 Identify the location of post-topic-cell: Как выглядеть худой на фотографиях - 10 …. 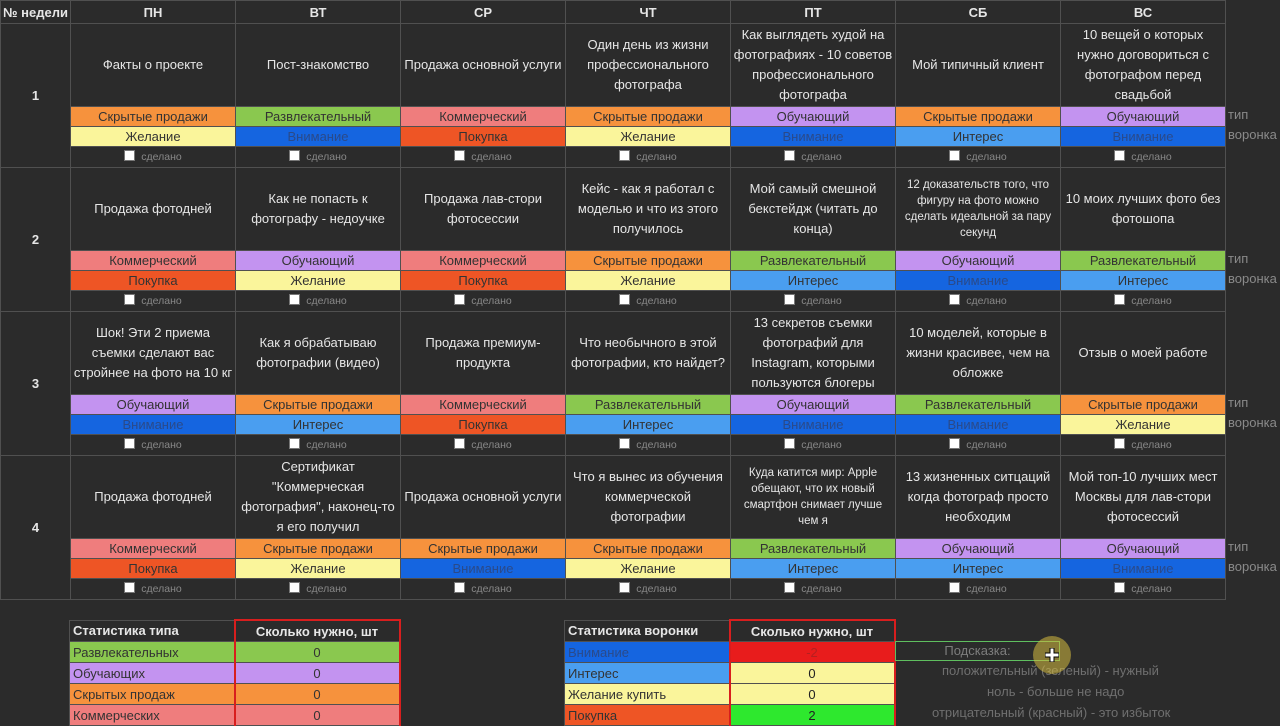
(813, 65).